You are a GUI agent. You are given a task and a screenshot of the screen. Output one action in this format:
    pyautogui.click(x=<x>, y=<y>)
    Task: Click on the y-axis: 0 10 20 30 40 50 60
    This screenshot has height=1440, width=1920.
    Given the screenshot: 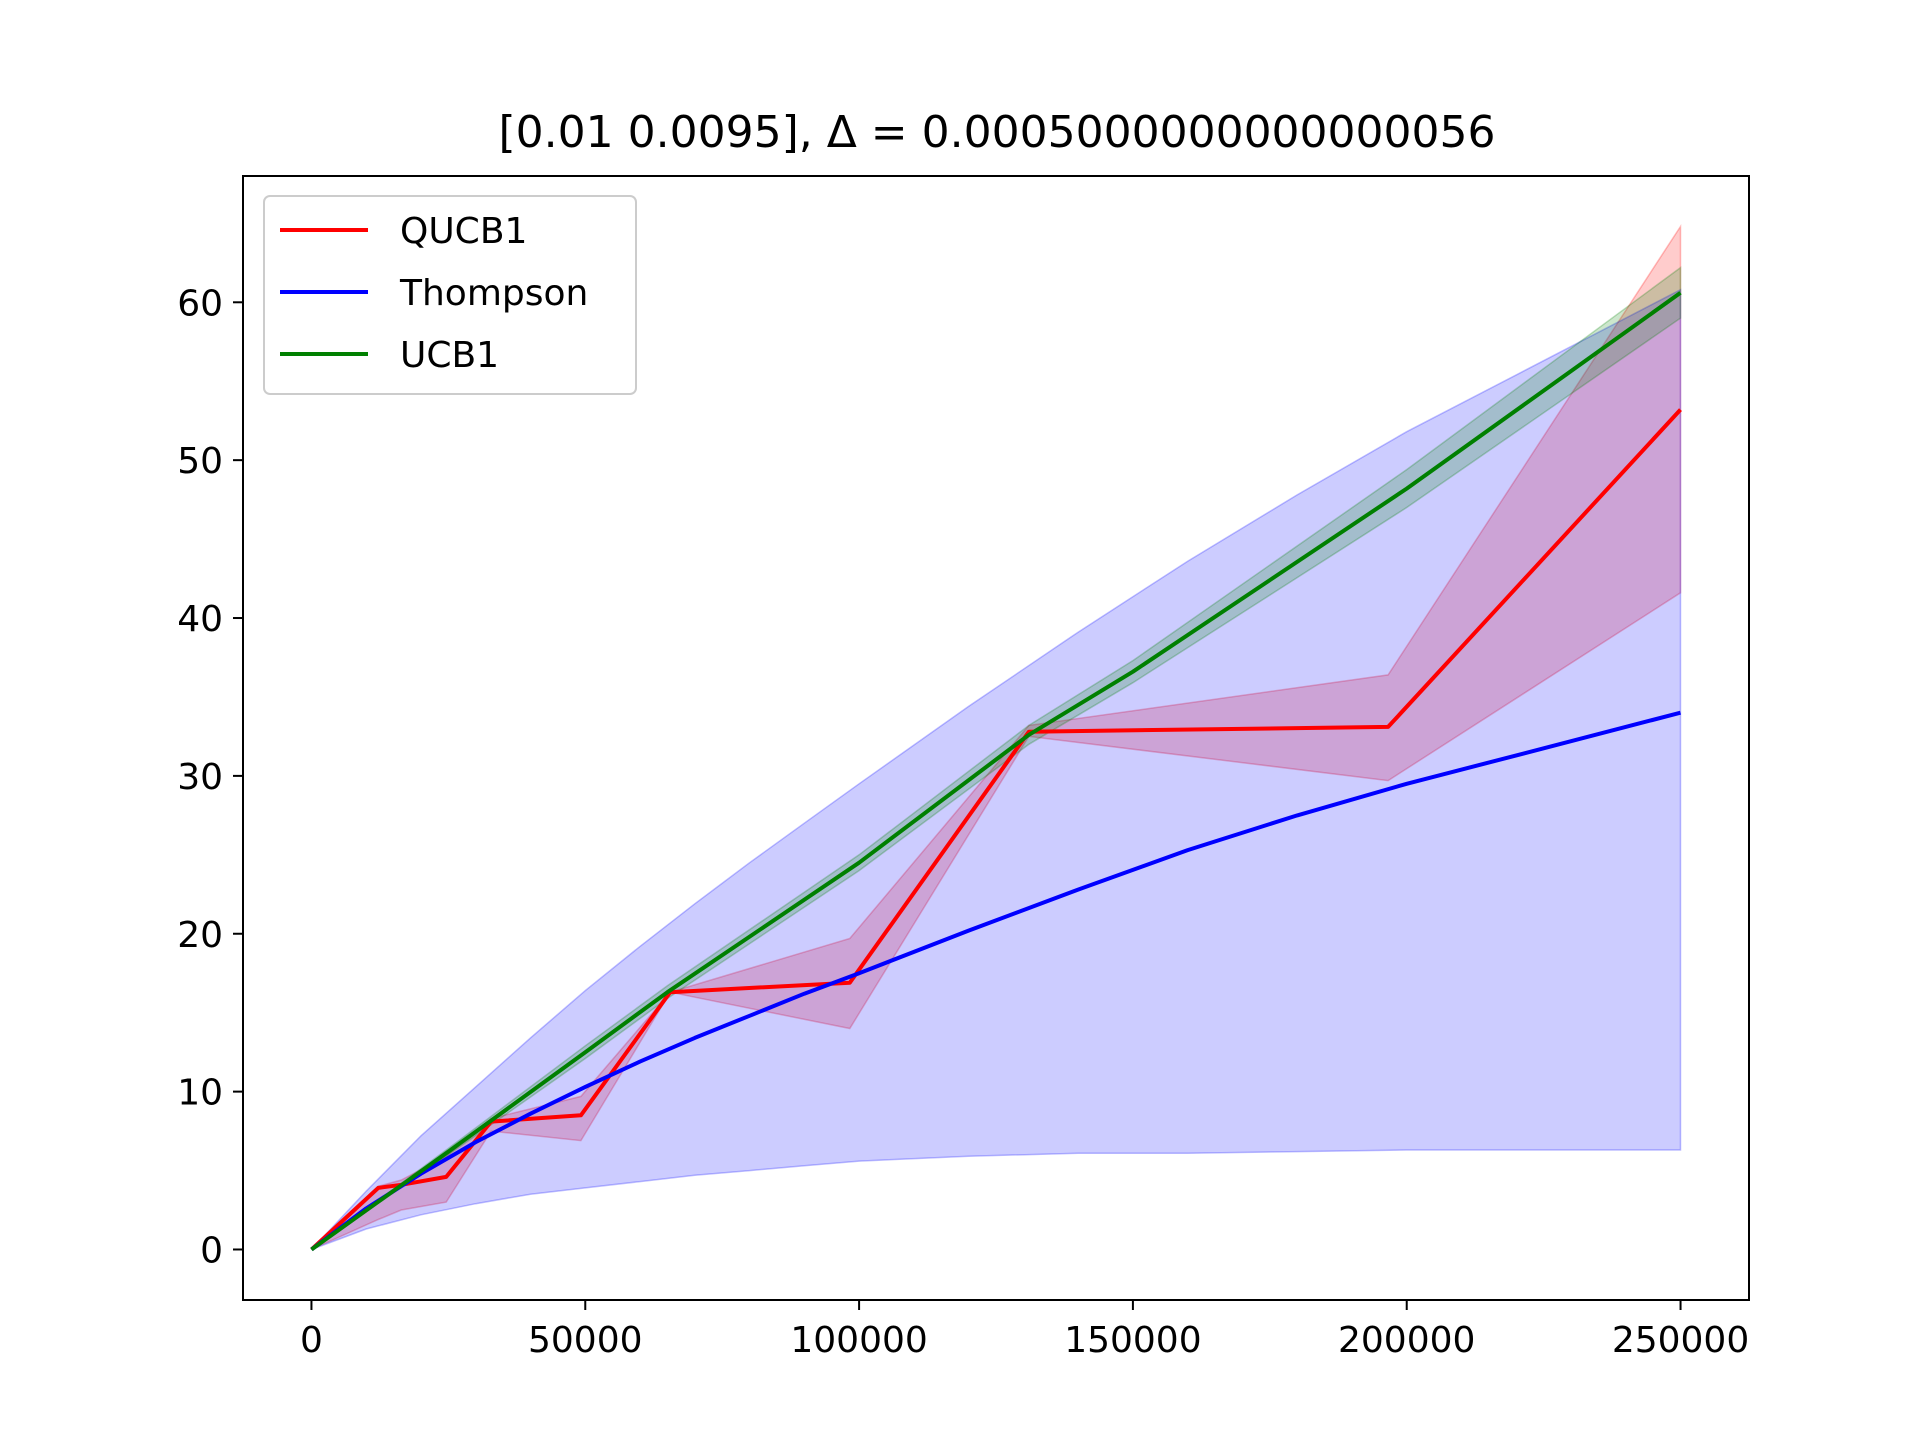 What is the action you would take?
    pyautogui.click(x=210, y=777)
    